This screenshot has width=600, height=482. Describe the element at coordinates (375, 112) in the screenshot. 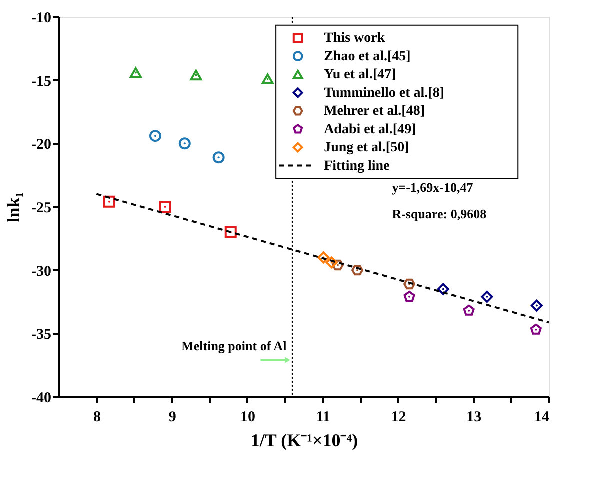

I see `legend-label: Mehrer et al.[48]` at that location.